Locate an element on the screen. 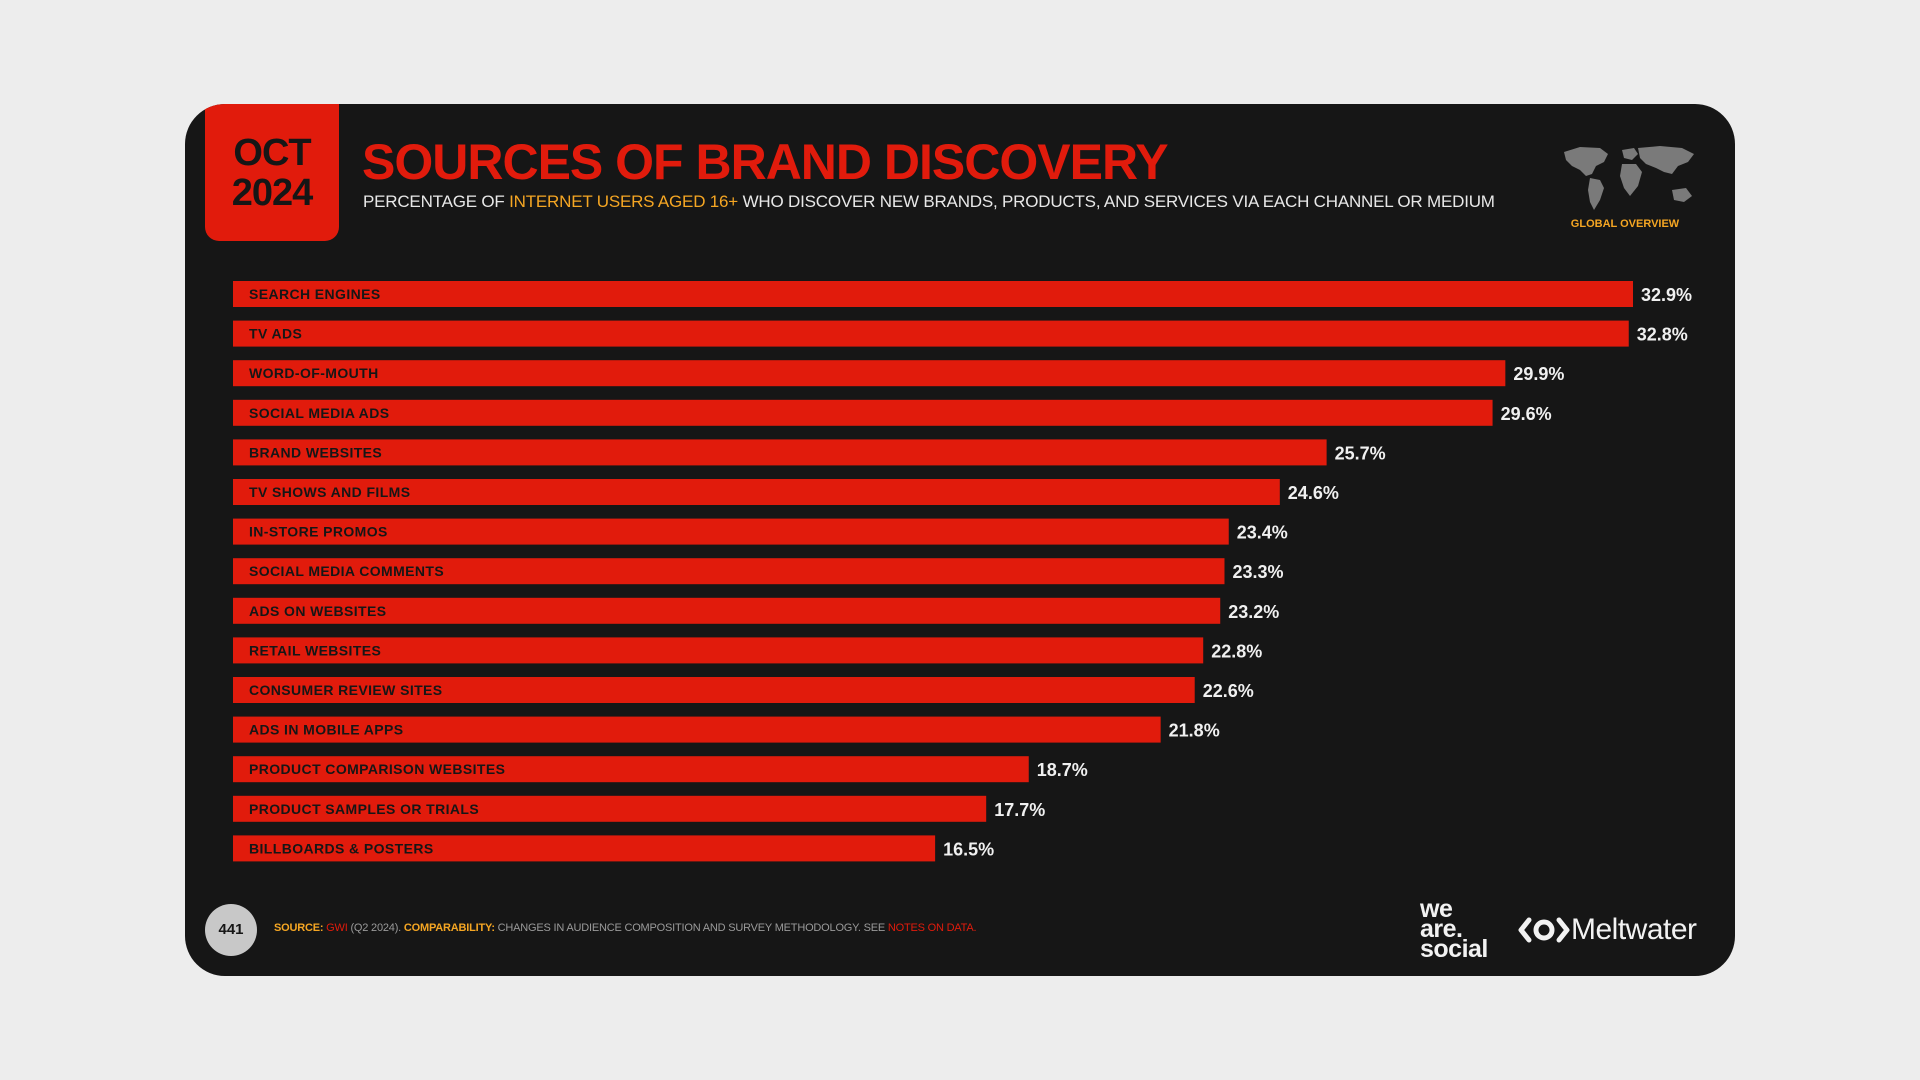  source-value: GWI is located at coordinates (335, 928).